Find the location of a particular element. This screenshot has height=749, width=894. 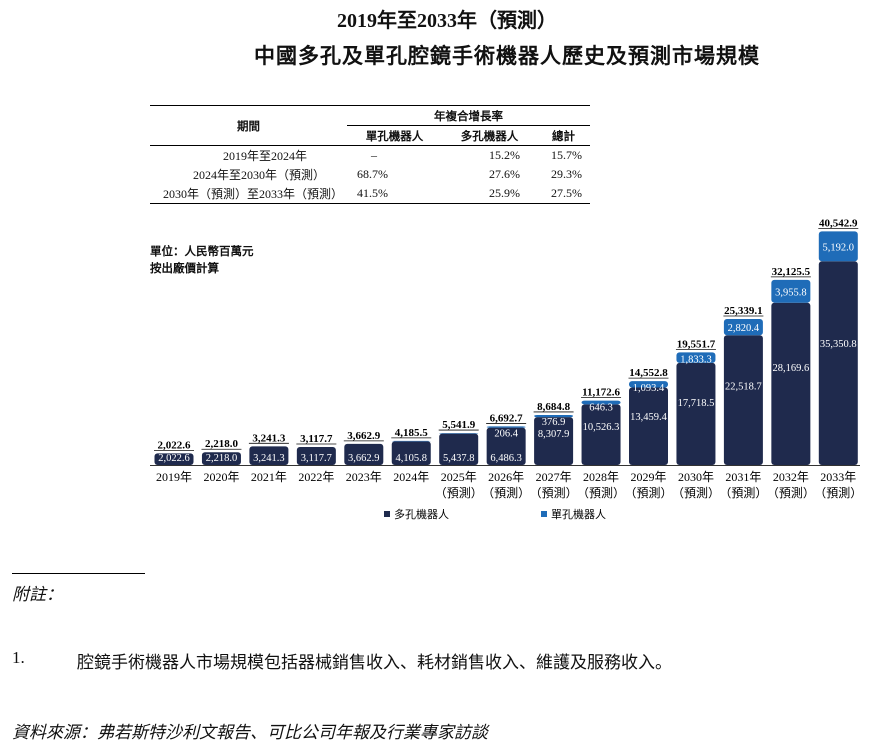

unit-currency: 單位：人民幣百萬元 is located at coordinates (202, 251).